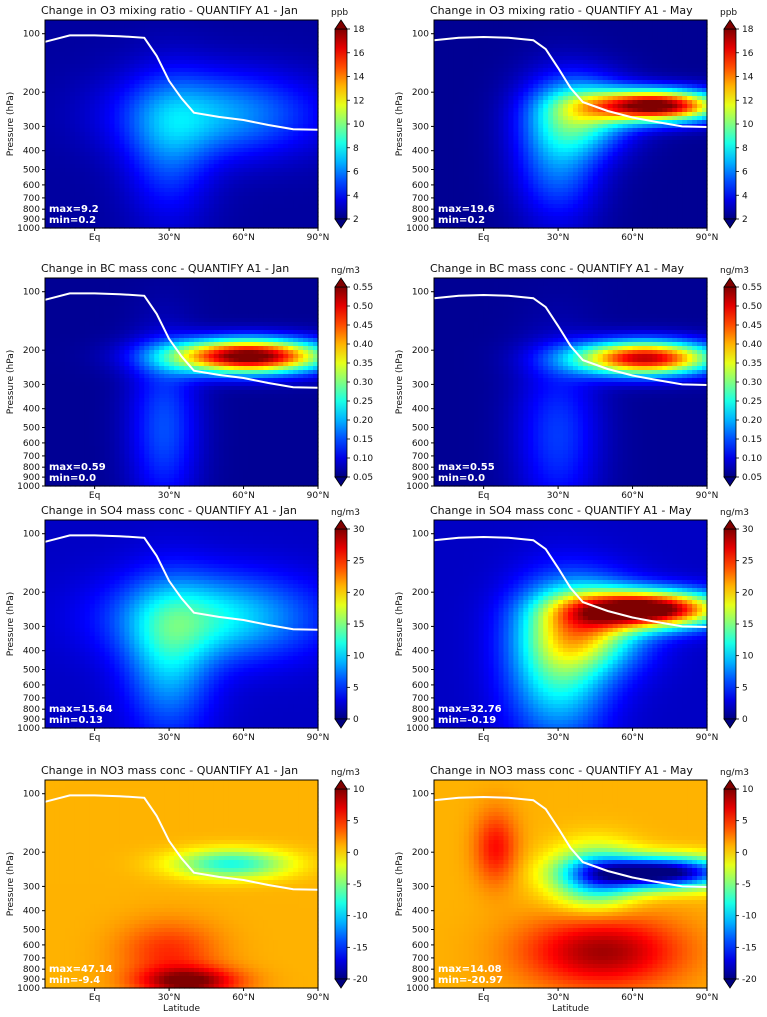 This screenshot has height=1017, width=767. I want to click on colorbar-tick-label: 10, so click(359, 125).